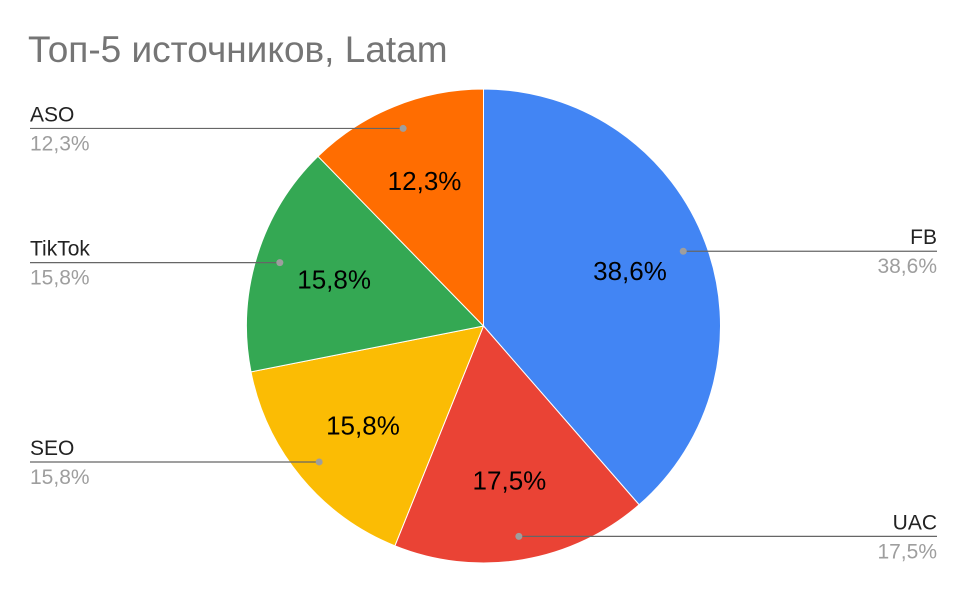  What do you see at coordinates (52, 448) in the screenshot?
I see `callout-name-seo: SEO` at bounding box center [52, 448].